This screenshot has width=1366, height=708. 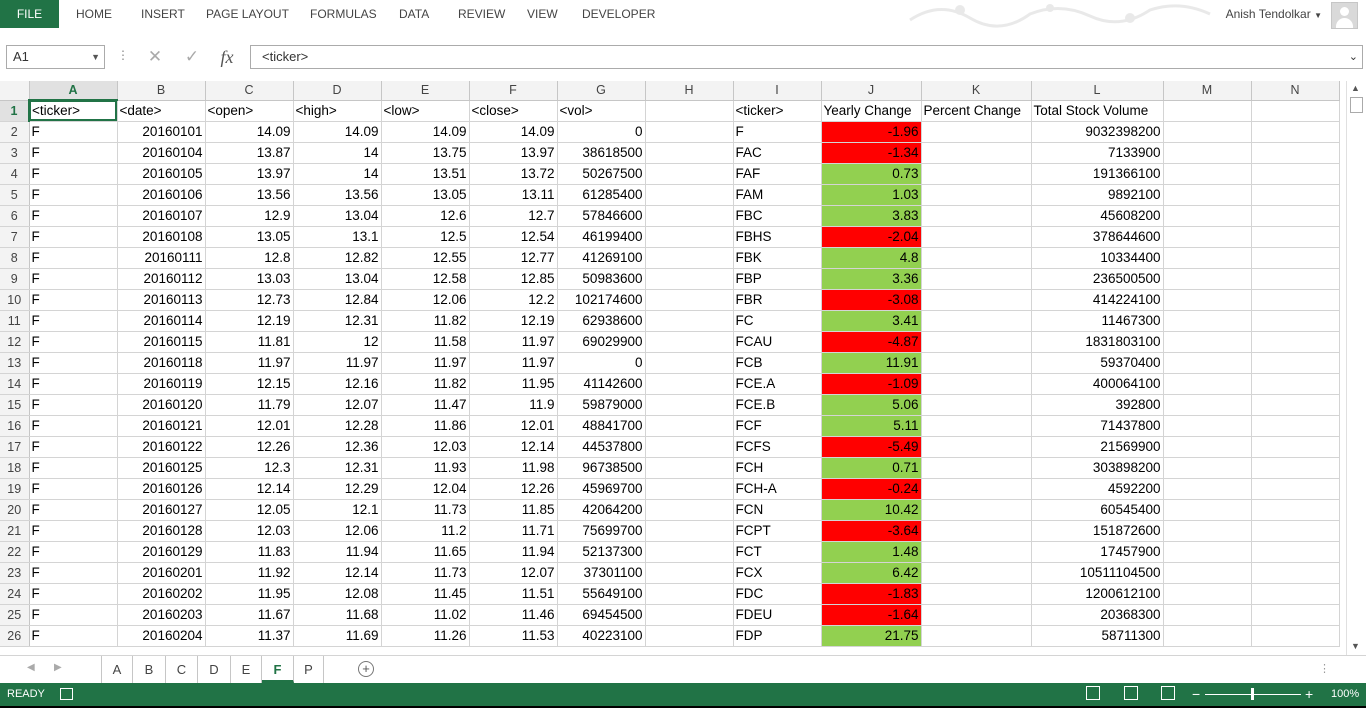 What do you see at coordinates (249, 552) in the screenshot?
I see `cell-c22: 11.83` at bounding box center [249, 552].